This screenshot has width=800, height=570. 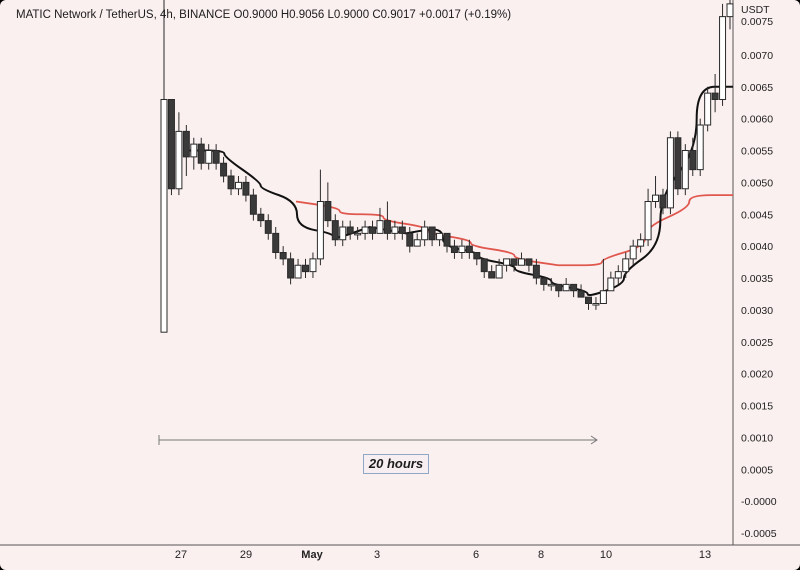 What do you see at coordinates (757, 152) in the screenshot?
I see `price-tick-label: 0.0055` at bounding box center [757, 152].